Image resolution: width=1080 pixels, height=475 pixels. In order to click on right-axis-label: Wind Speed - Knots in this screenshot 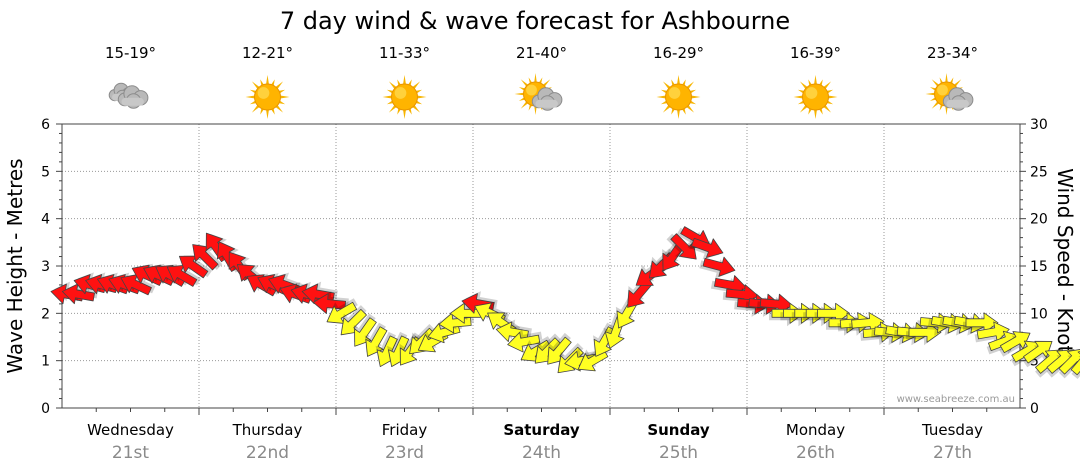, I will do `click(1065, 266)`.